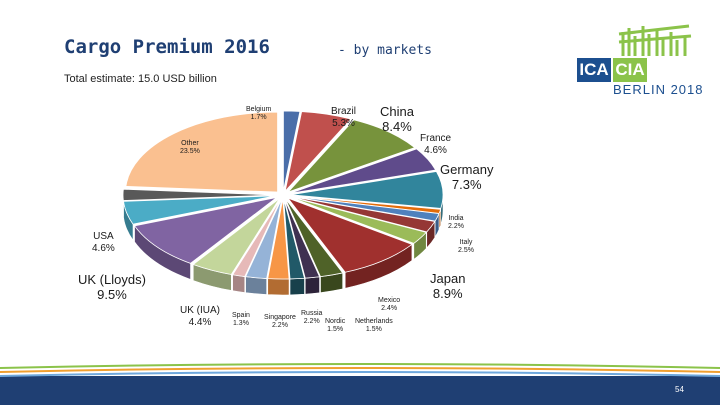 The image size is (720, 405). What do you see at coordinates (655, 40) in the screenshot?
I see `logo-pillars-icon` at bounding box center [655, 40].